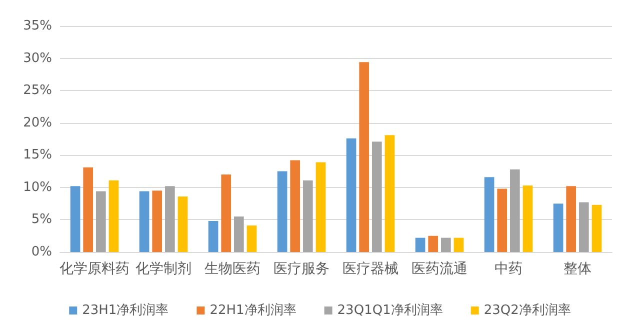 The height and width of the screenshot is (336, 640). What do you see at coordinates (37, 90) in the screenshot?
I see `y-tick-label: 25%` at bounding box center [37, 90].